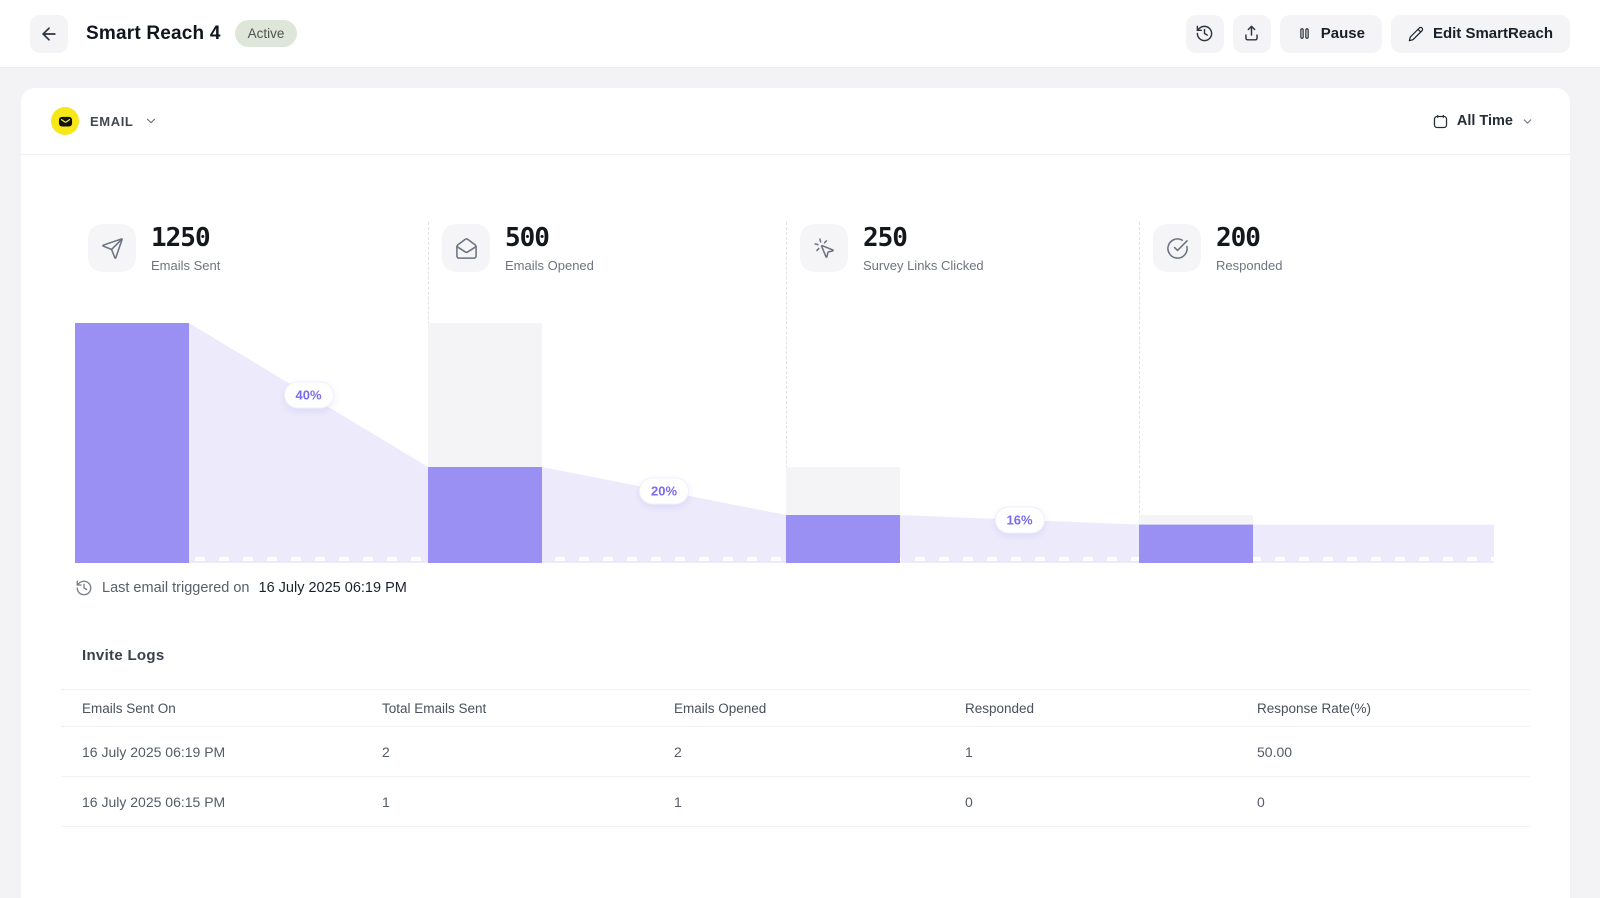 The width and height of the screenshot is (1600, 898). I want to click on check-circle-icon, so click(1177, 248).